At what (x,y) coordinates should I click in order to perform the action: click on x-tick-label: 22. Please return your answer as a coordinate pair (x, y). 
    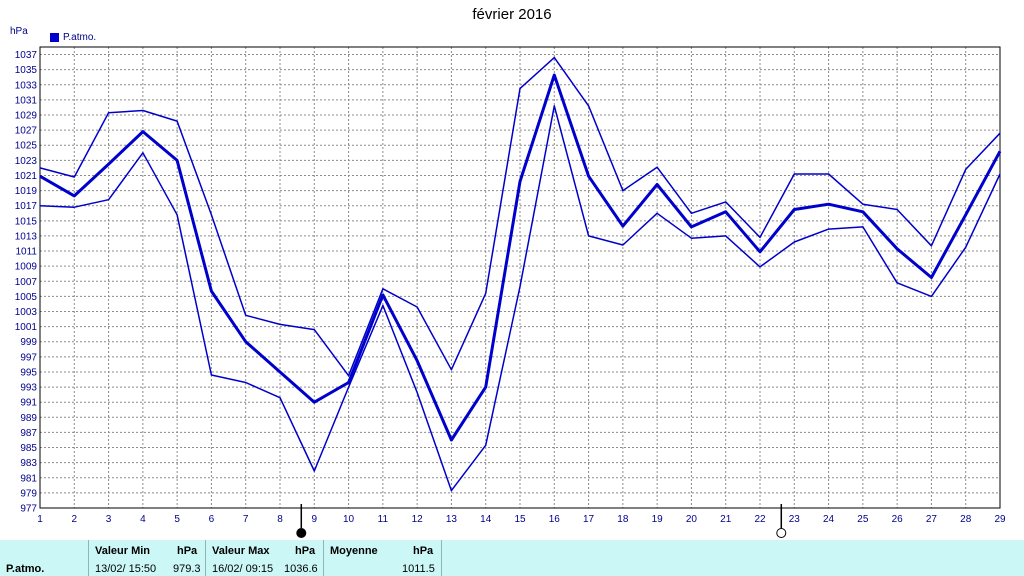
    Looking at the image, I should click on (760, 519).